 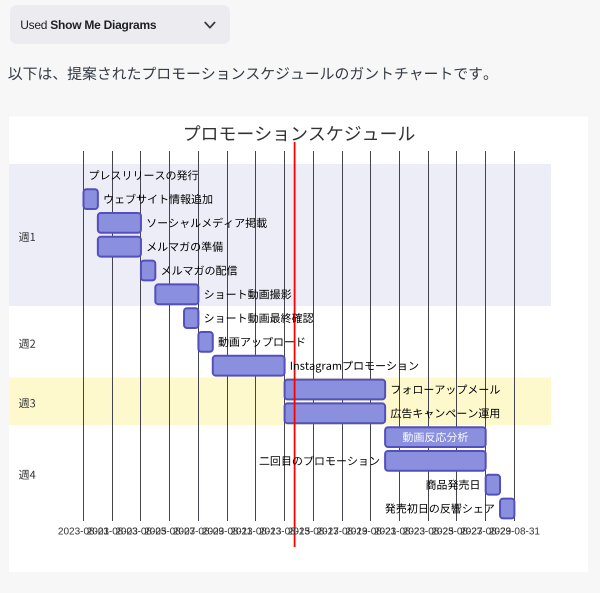 What do you see at coordinates (84, 532) in the screenshot?
I see `svg-text: 2023-08-01` at bounding box center [84, 532].